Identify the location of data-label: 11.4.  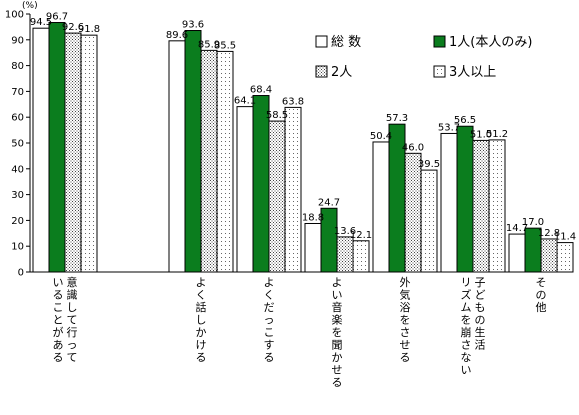
(565, 237).